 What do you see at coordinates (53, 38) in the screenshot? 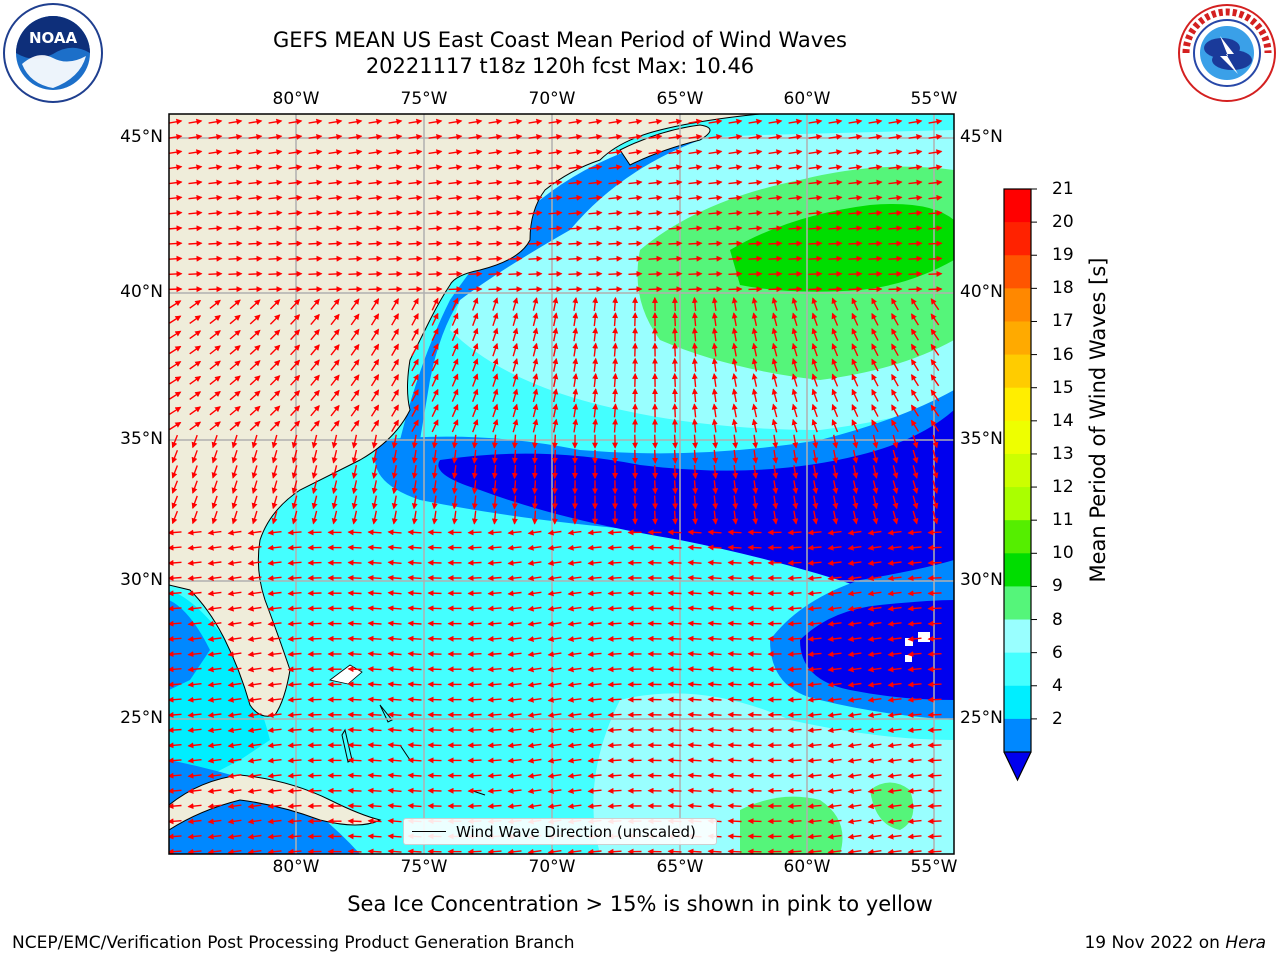
I see `noaa-logo-text: NOAA` at bounding box center [53, 38].